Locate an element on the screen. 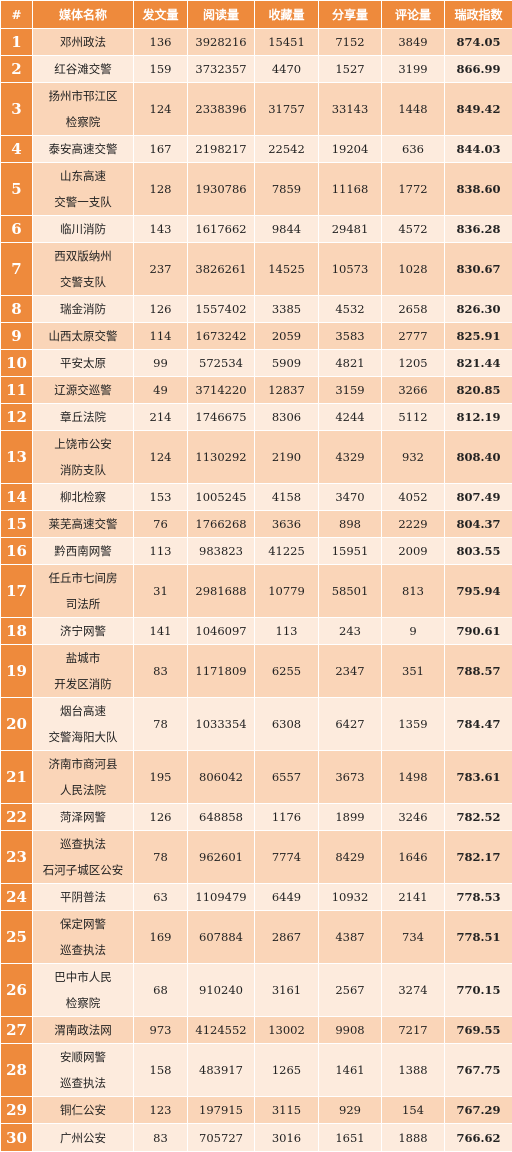  shares-cell: 9908 is located at coordinates (350, 1030).